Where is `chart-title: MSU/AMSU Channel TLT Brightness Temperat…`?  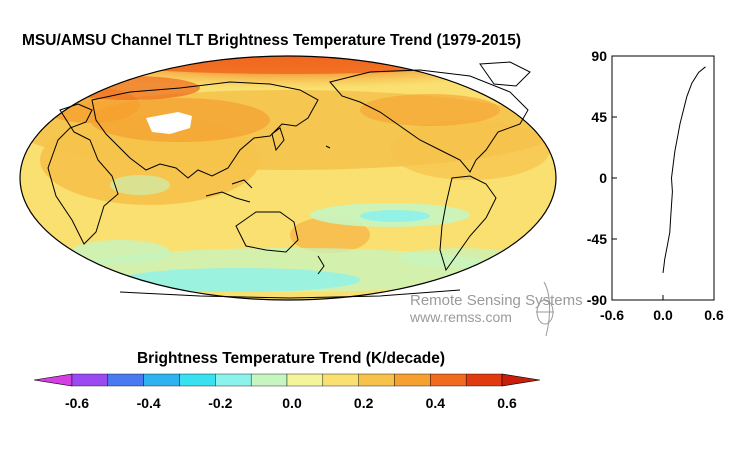 chart-title: MSU/AMSU Channel TLT Brightness Temperat… is located at coordinates (271, 40).